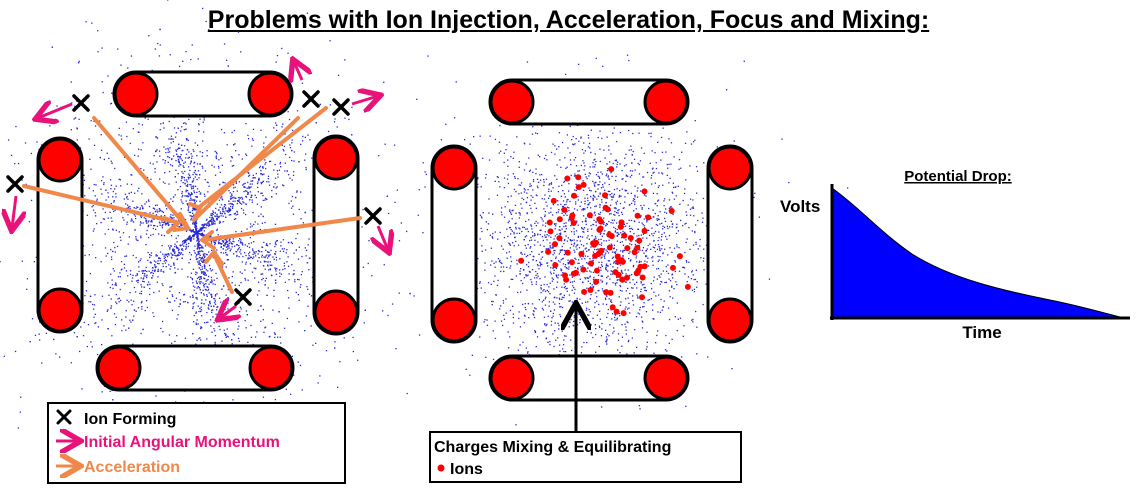  I want to click on legend-ion-forming: Ion Forming, so click(130, 419).